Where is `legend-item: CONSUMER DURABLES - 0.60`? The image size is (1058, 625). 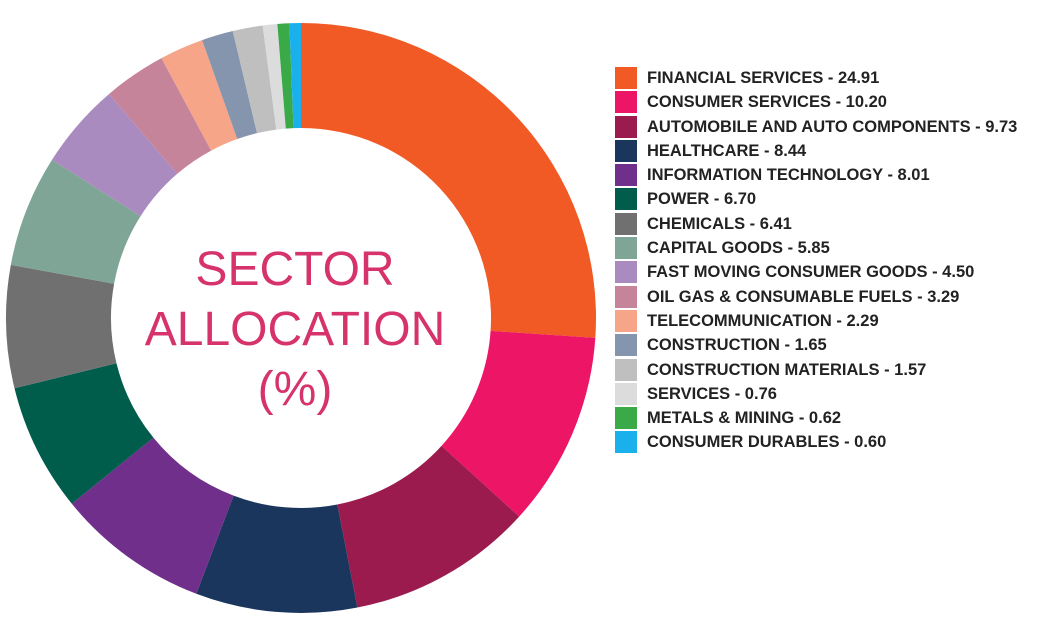 legend-item: CONSUMER DURABLES - 0.60 is located at coordinates (835, 442).